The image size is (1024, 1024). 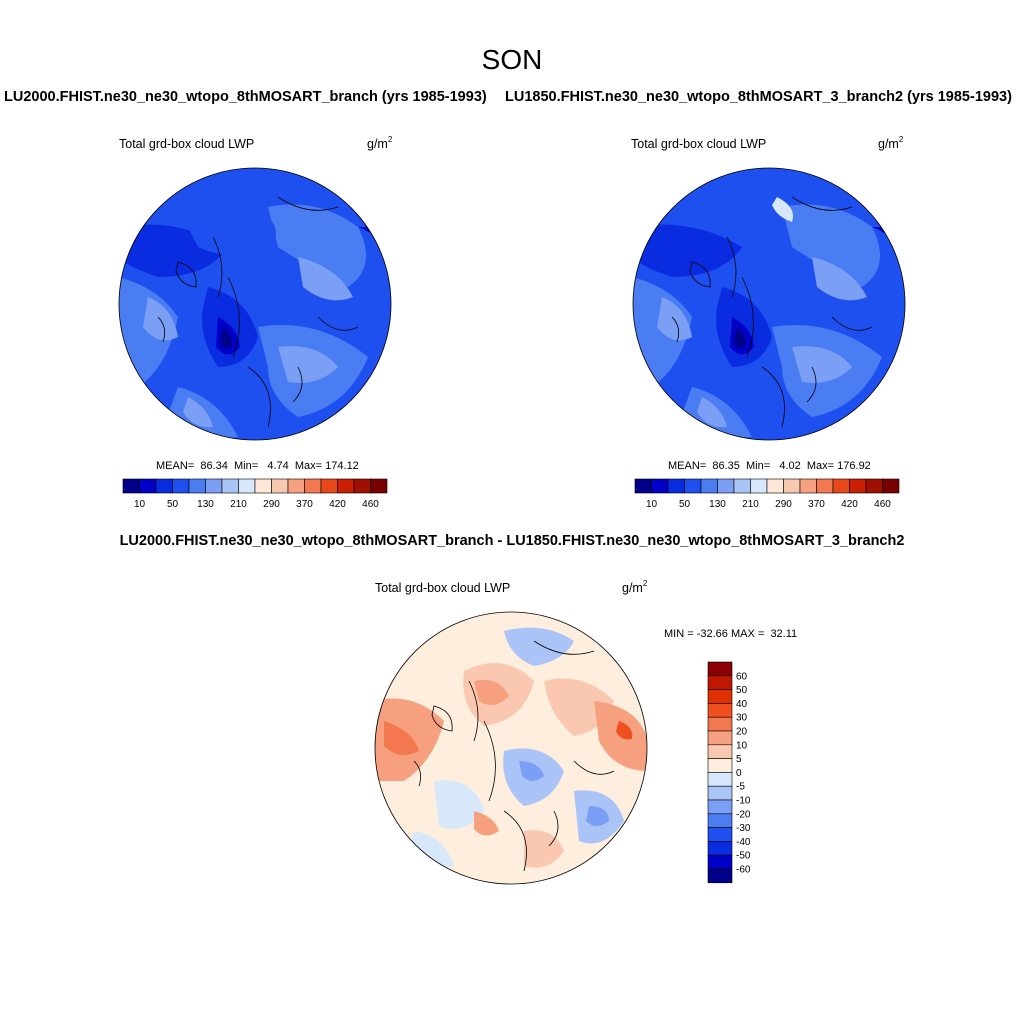 I want to click on panel2-colorbar-tick-label: 210, so click(x=750, y=504).